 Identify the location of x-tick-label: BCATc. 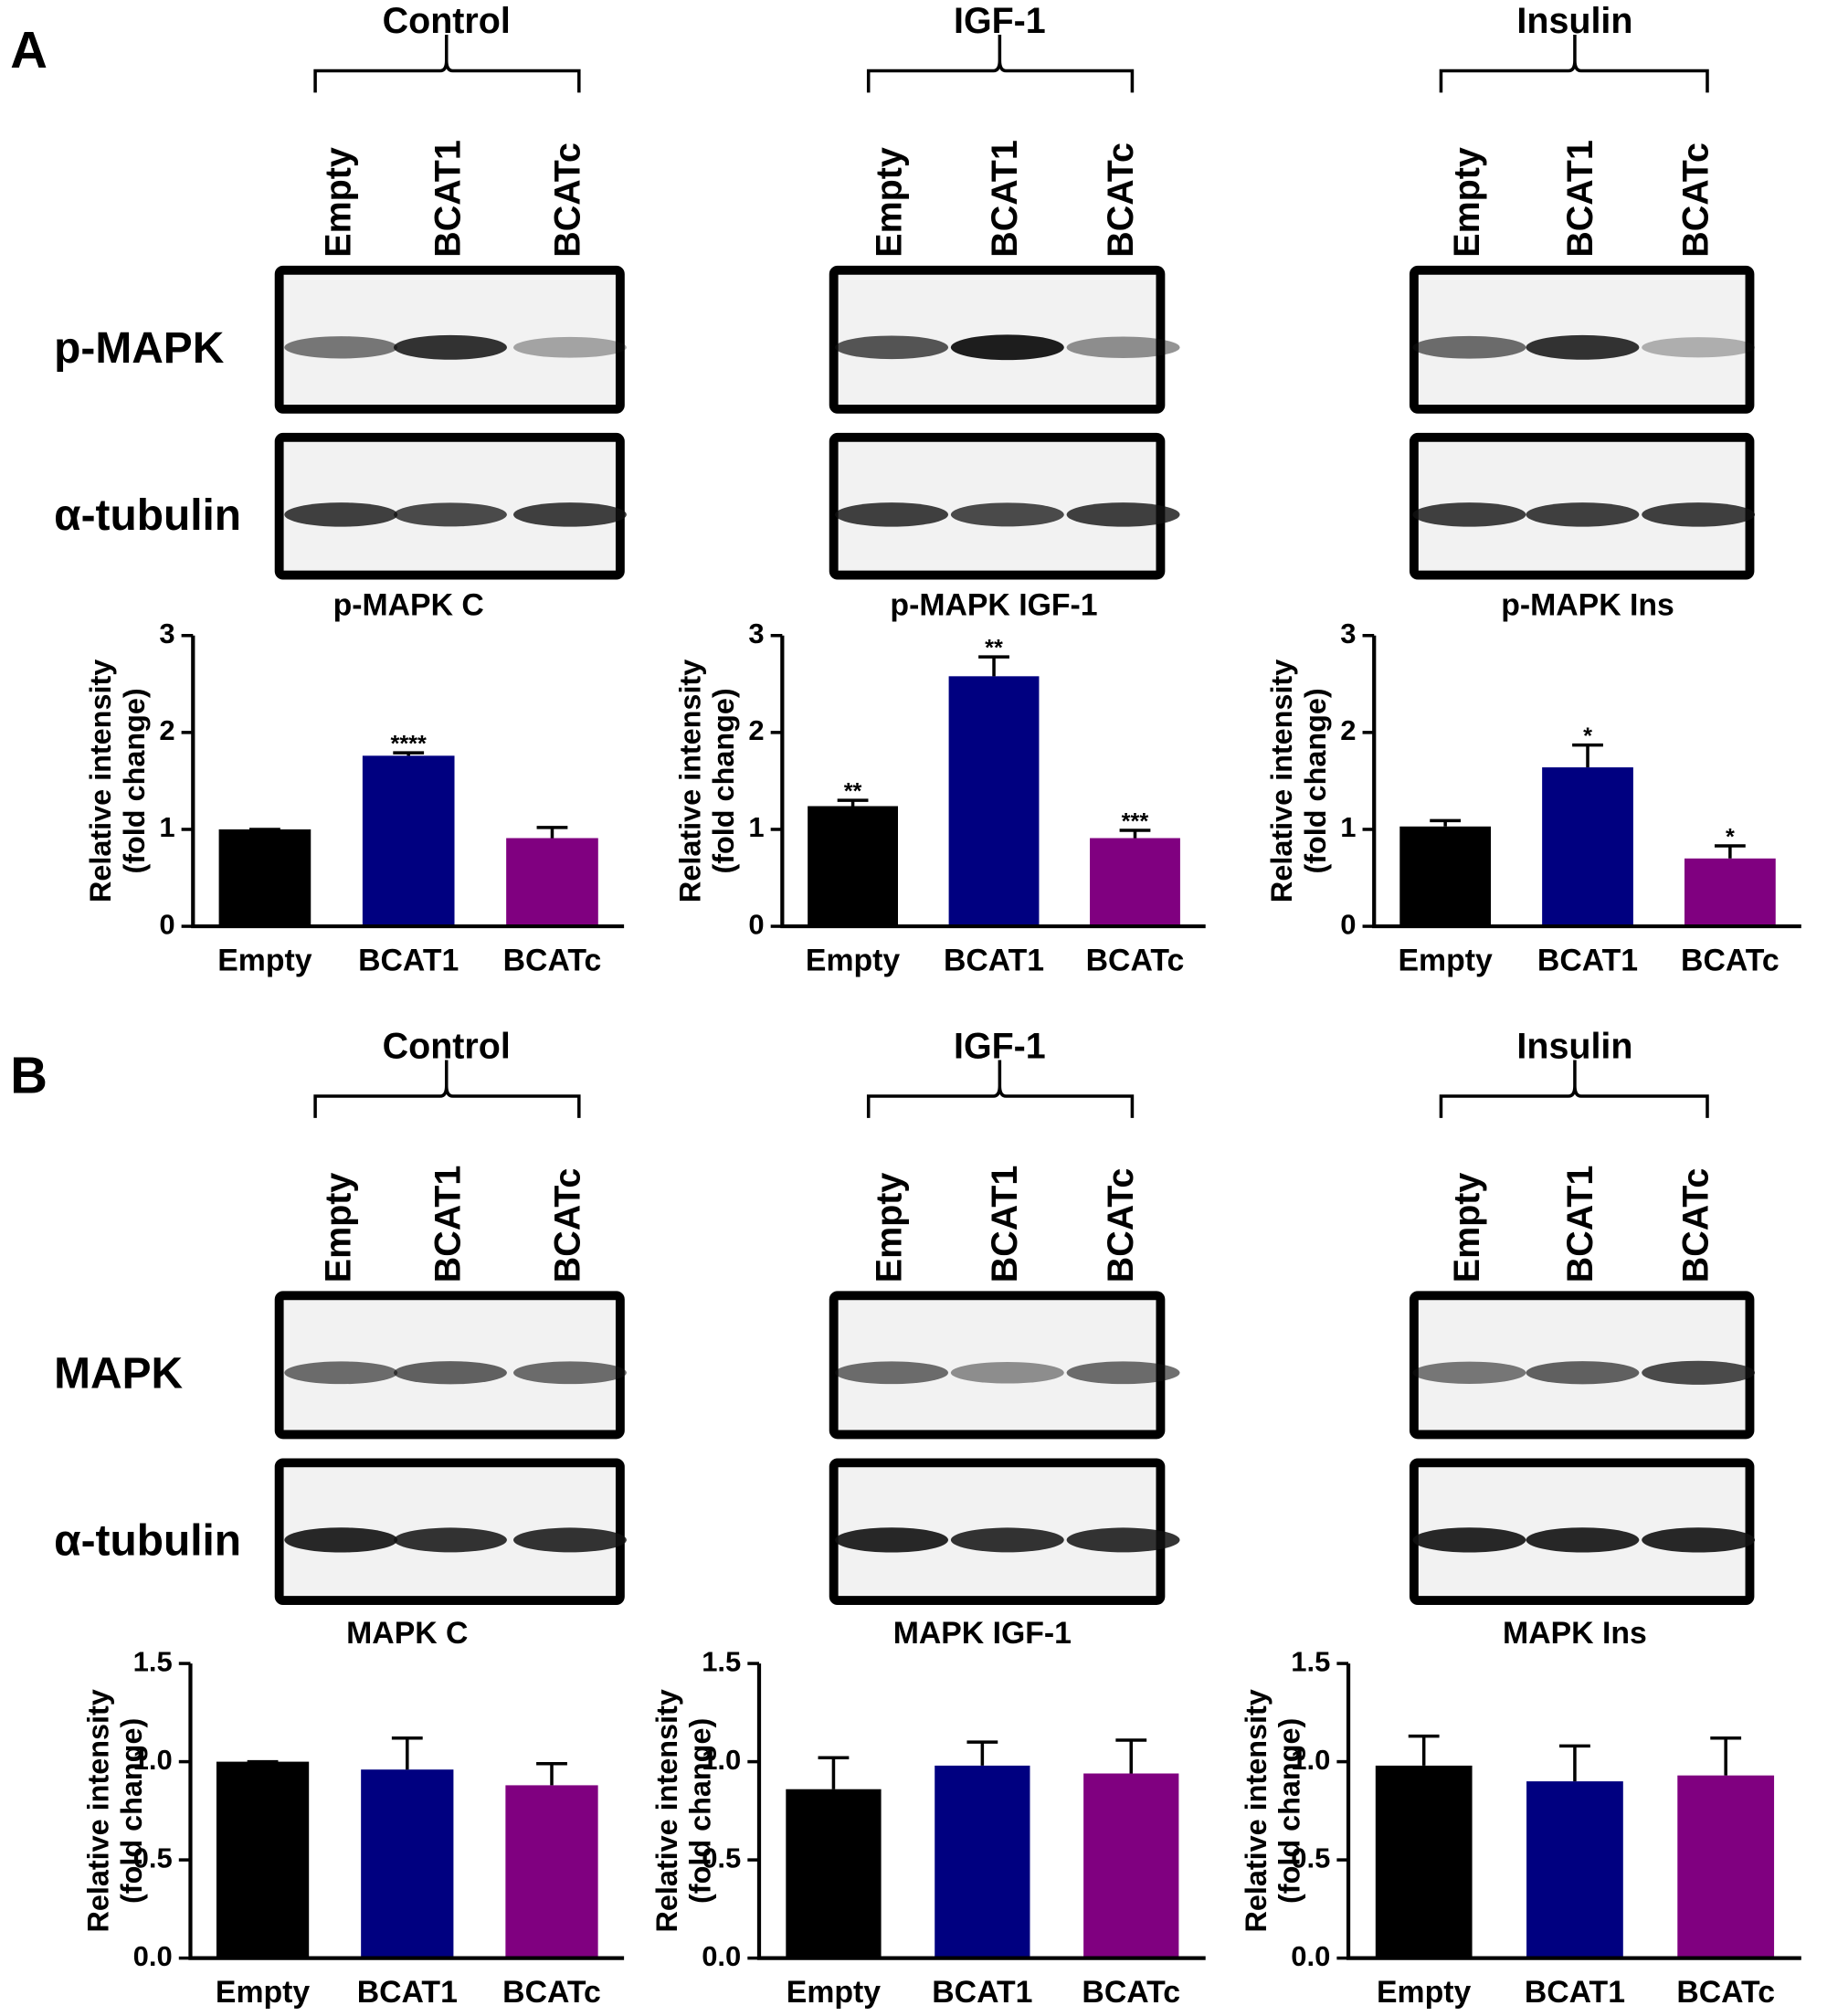
(1730, 960).